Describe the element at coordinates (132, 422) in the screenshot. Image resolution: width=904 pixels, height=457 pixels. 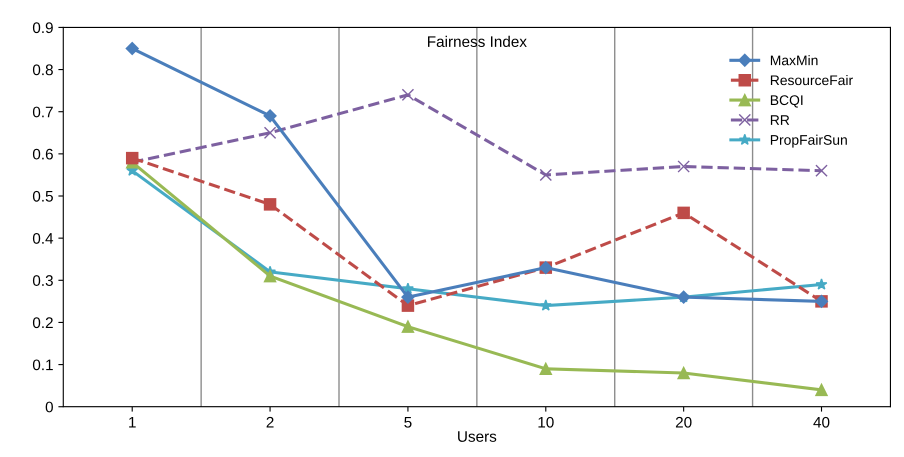
I see `x-tick-label: 1` at that location.